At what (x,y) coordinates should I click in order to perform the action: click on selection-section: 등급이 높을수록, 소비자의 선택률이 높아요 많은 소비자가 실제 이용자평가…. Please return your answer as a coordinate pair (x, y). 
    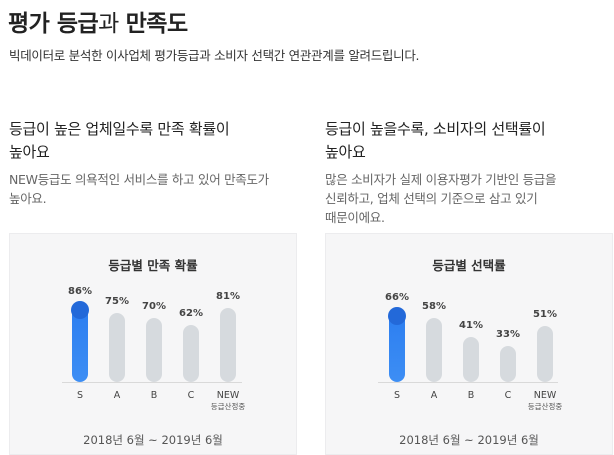
    Looking at the image, I should click on (469, 172).